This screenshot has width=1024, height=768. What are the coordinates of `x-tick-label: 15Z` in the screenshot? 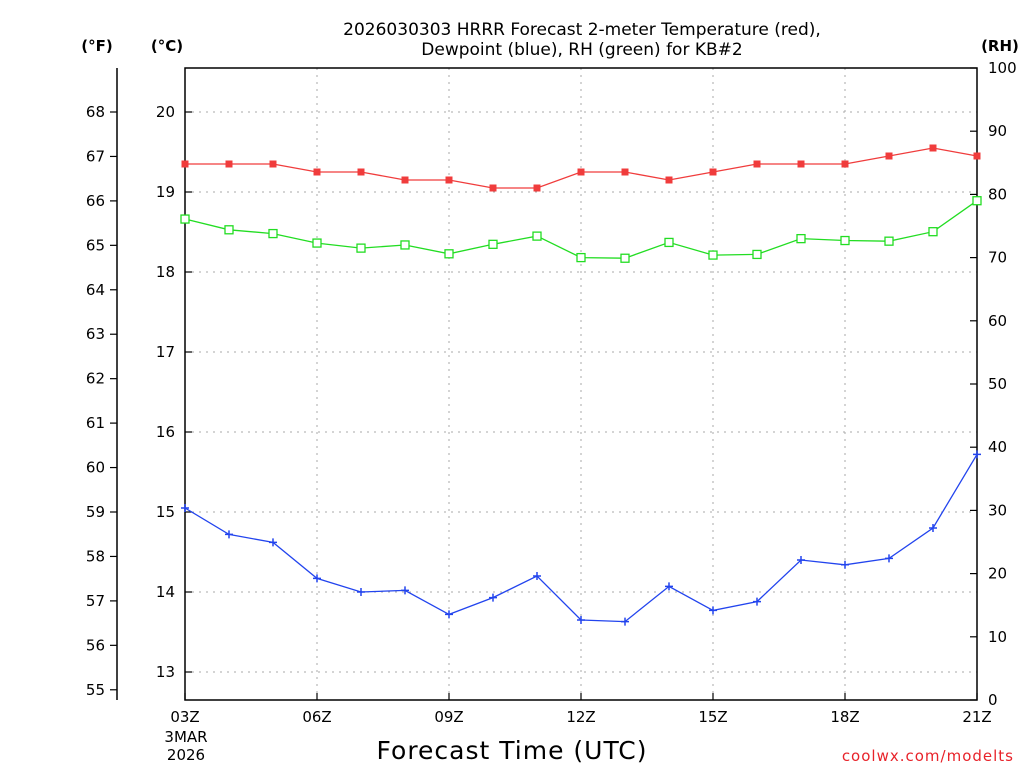 It's located at (712, 717).